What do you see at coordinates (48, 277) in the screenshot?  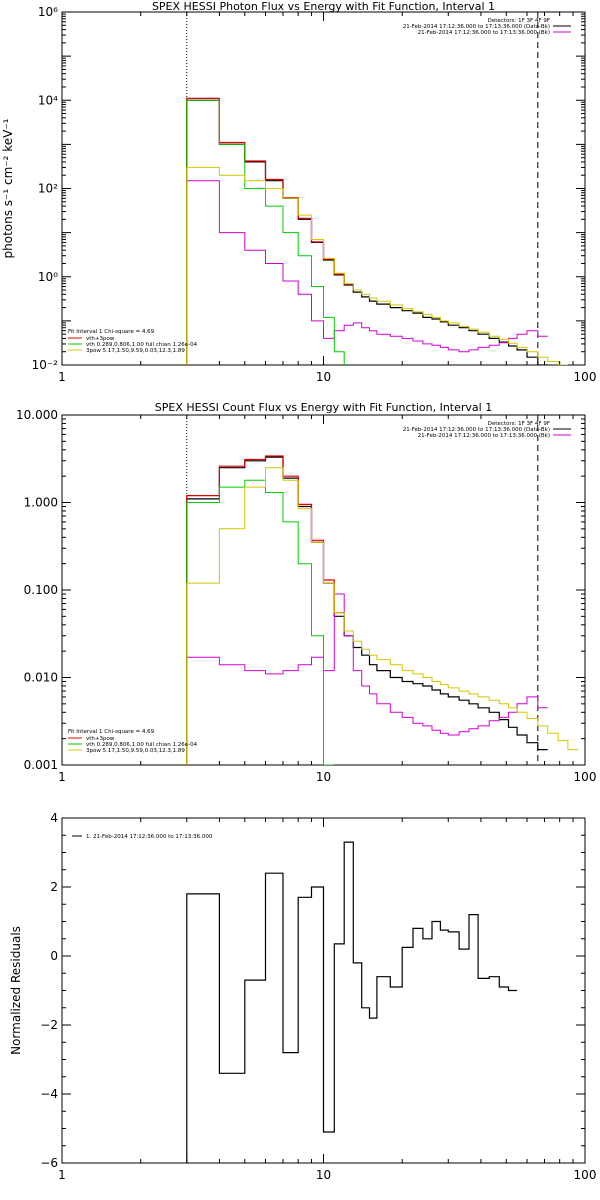 I see `y-tick-label: 10⁰` at bounding box center [48, 277].